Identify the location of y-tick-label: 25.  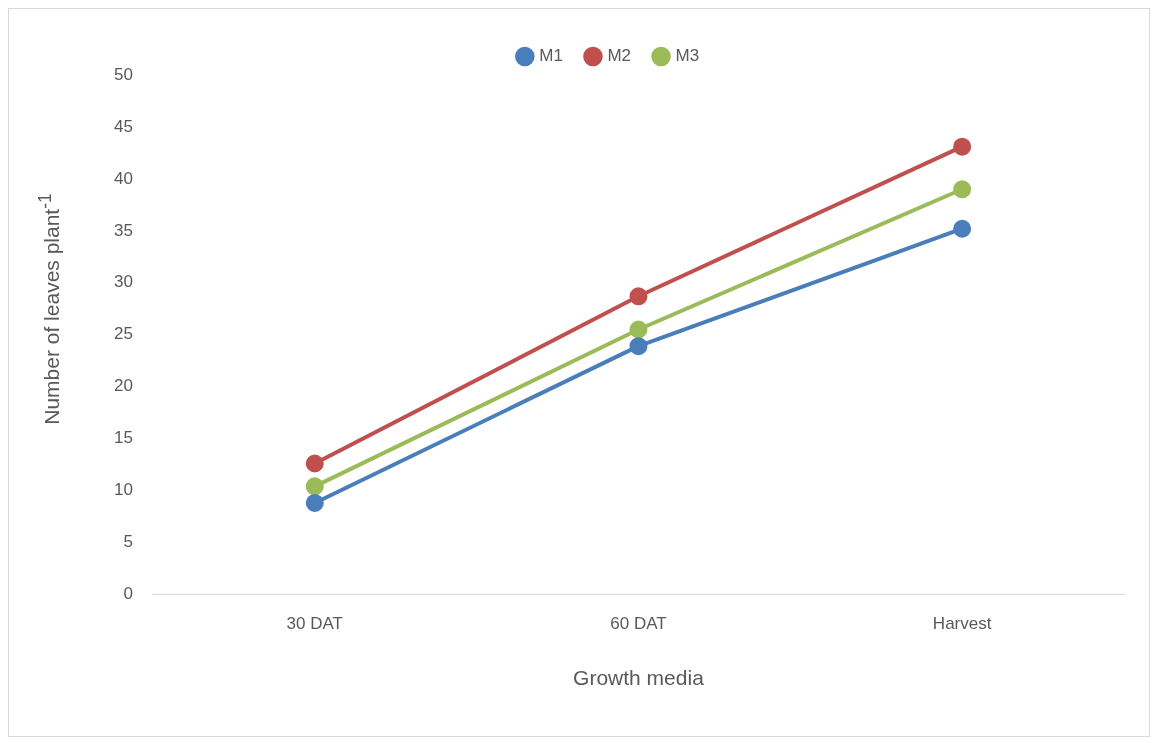
(123, 334).